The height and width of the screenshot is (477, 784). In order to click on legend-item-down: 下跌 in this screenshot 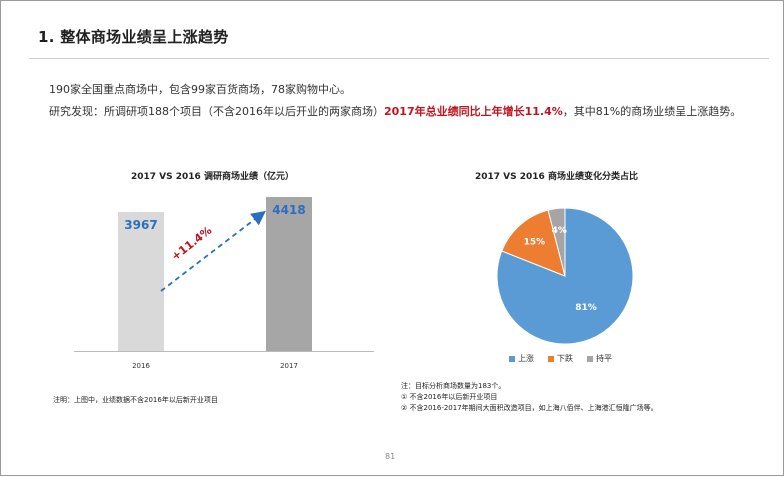, I will do `click(560, 358)`.